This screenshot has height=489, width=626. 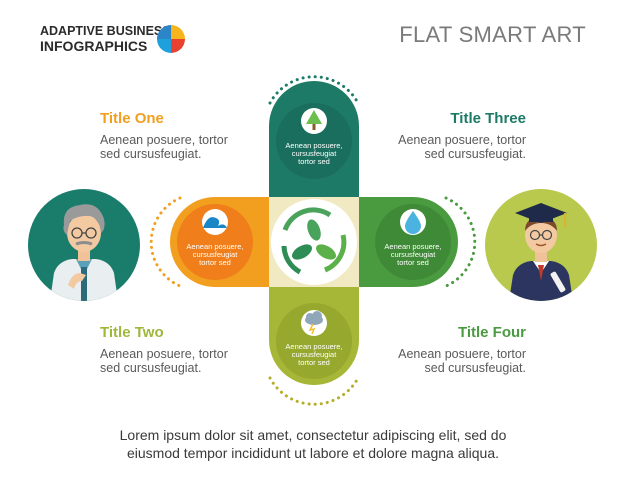 I want to click on item-two-title: Title Two, so click(x=132, y=332).